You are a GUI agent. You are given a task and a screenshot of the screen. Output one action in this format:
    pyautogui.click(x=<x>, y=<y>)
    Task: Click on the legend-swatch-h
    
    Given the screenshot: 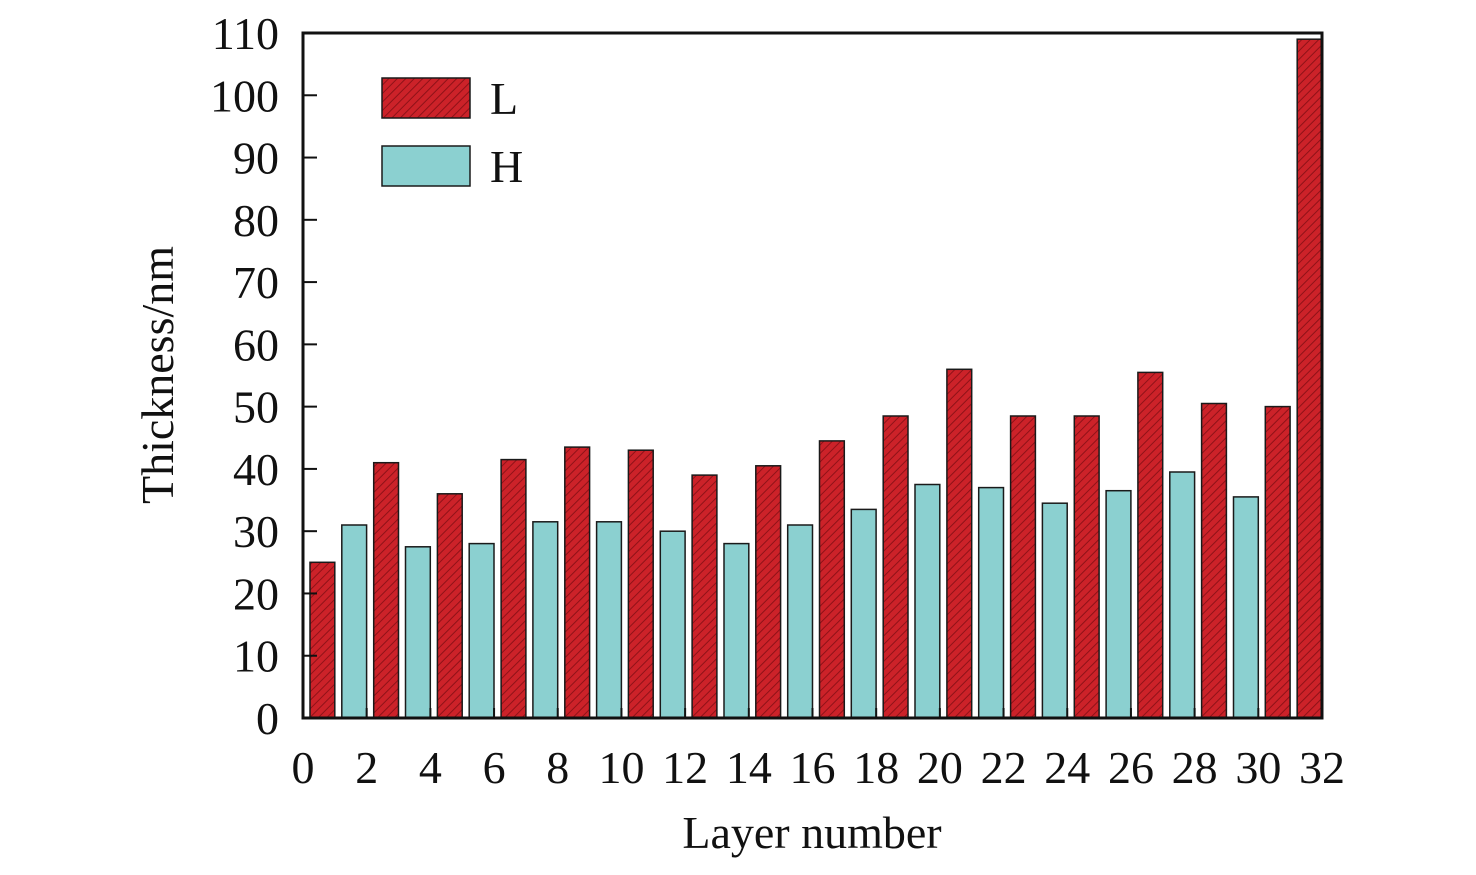 What is the action you would take?
    pyautogui.click(x=426, y=166)
    